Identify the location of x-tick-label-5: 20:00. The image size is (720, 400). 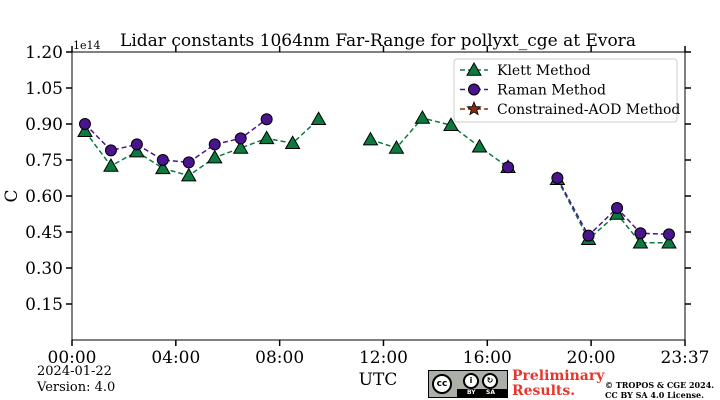
(591, 358).